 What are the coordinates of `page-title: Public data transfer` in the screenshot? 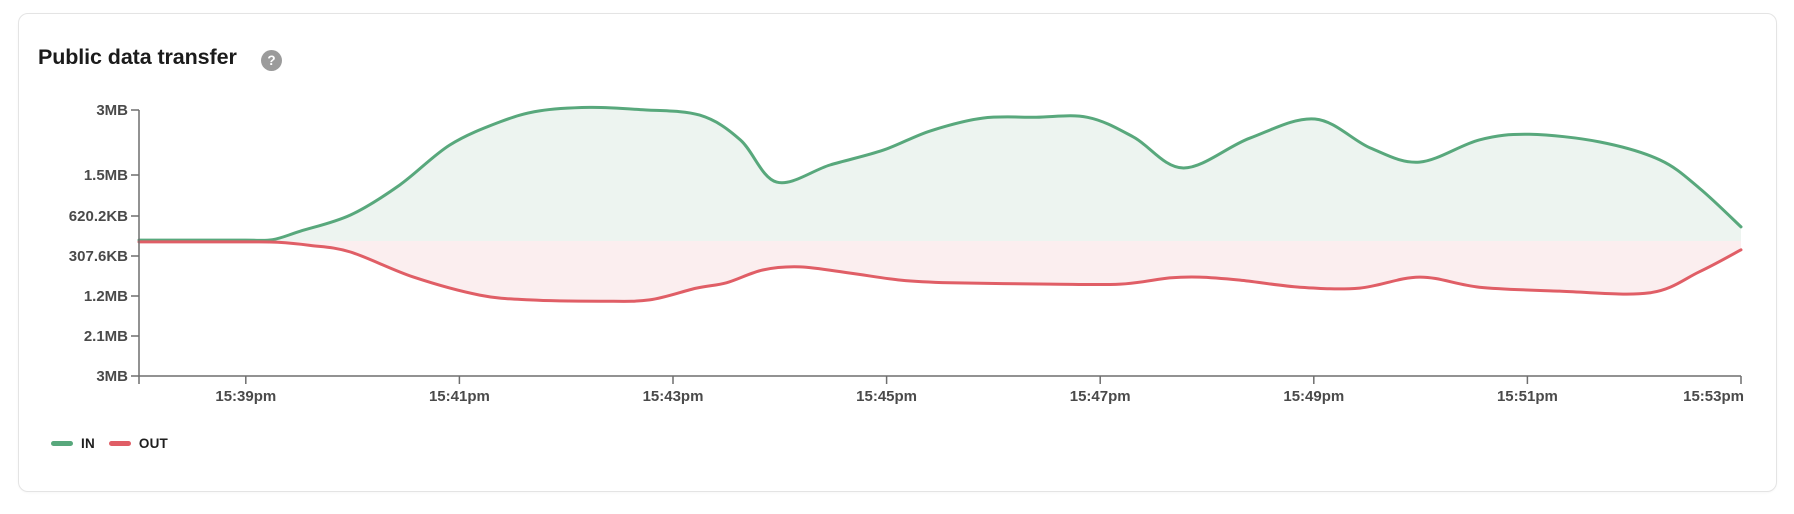 It's located at (137, 57).